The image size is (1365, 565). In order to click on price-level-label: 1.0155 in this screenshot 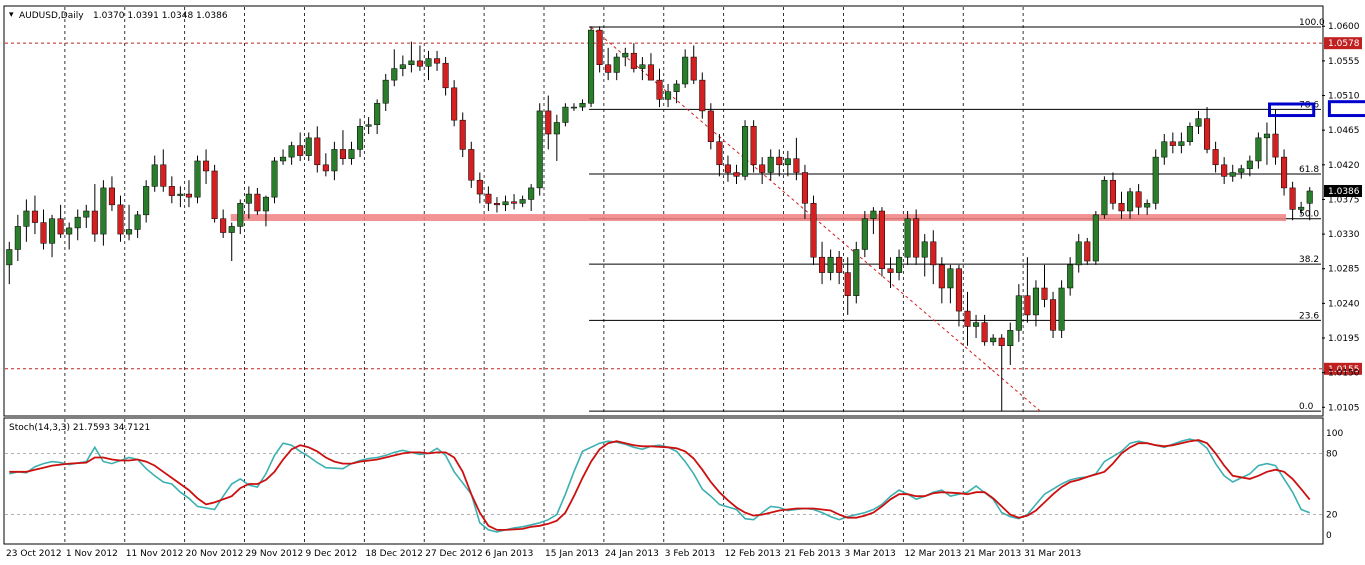, I will do `click(1344, 370)`.